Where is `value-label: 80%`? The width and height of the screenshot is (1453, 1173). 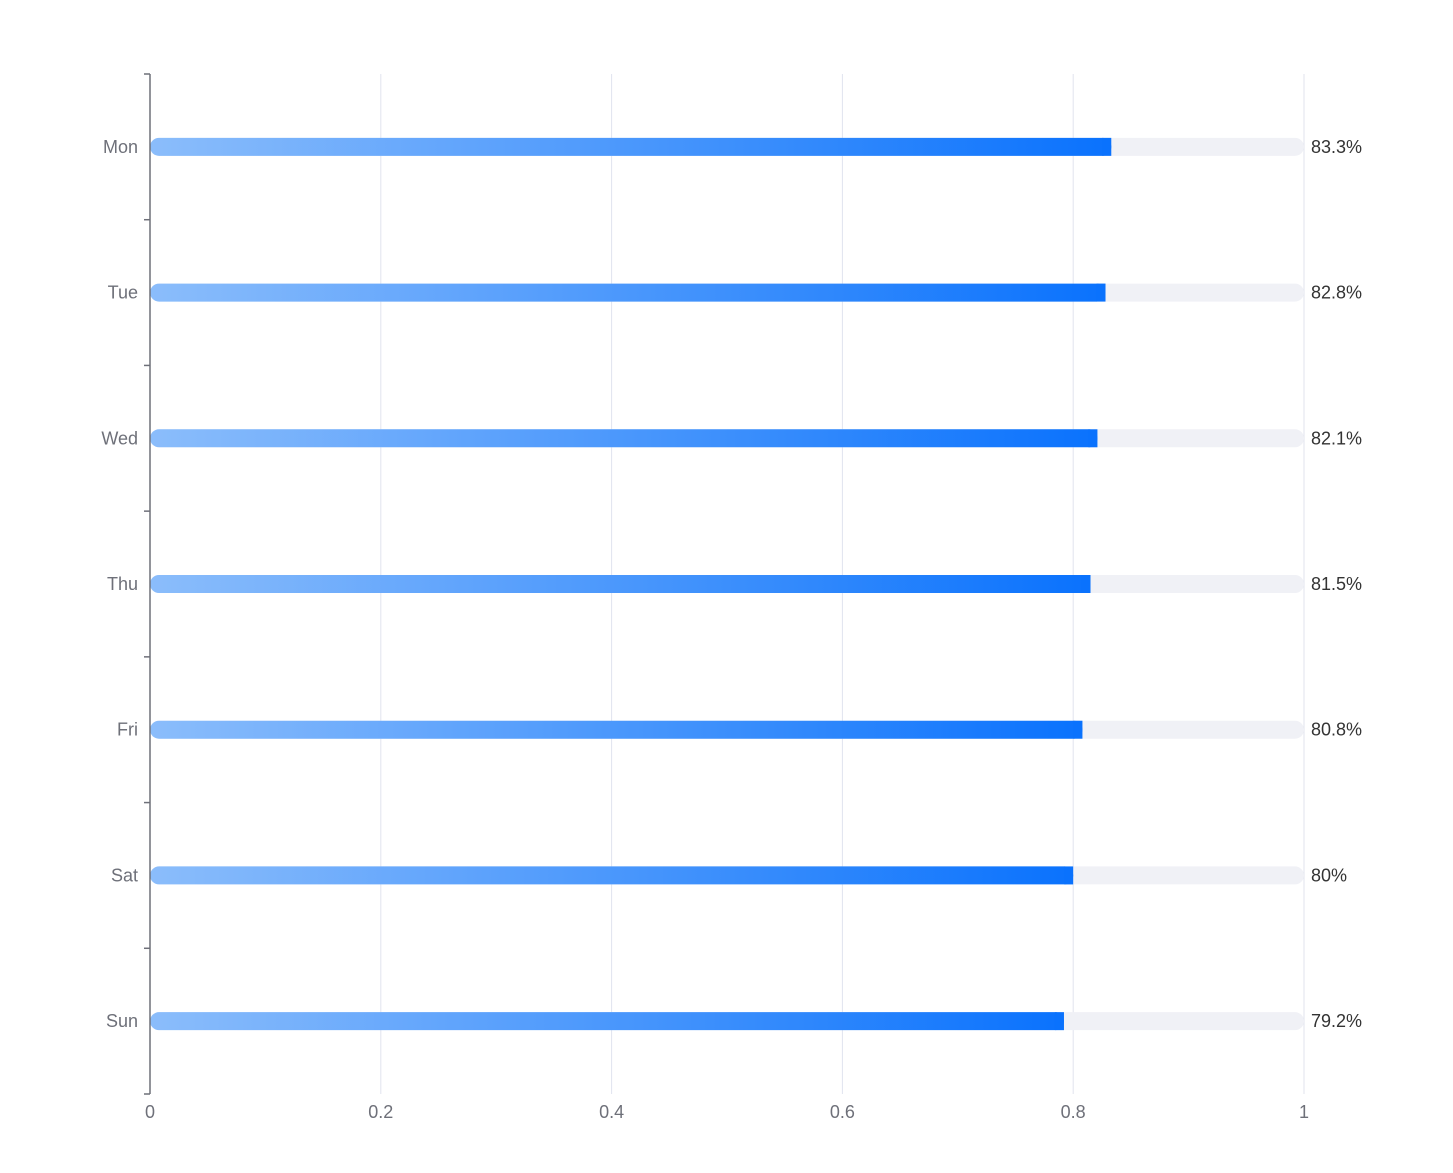
value-label: 80% is located at coordinates (1329, 875).